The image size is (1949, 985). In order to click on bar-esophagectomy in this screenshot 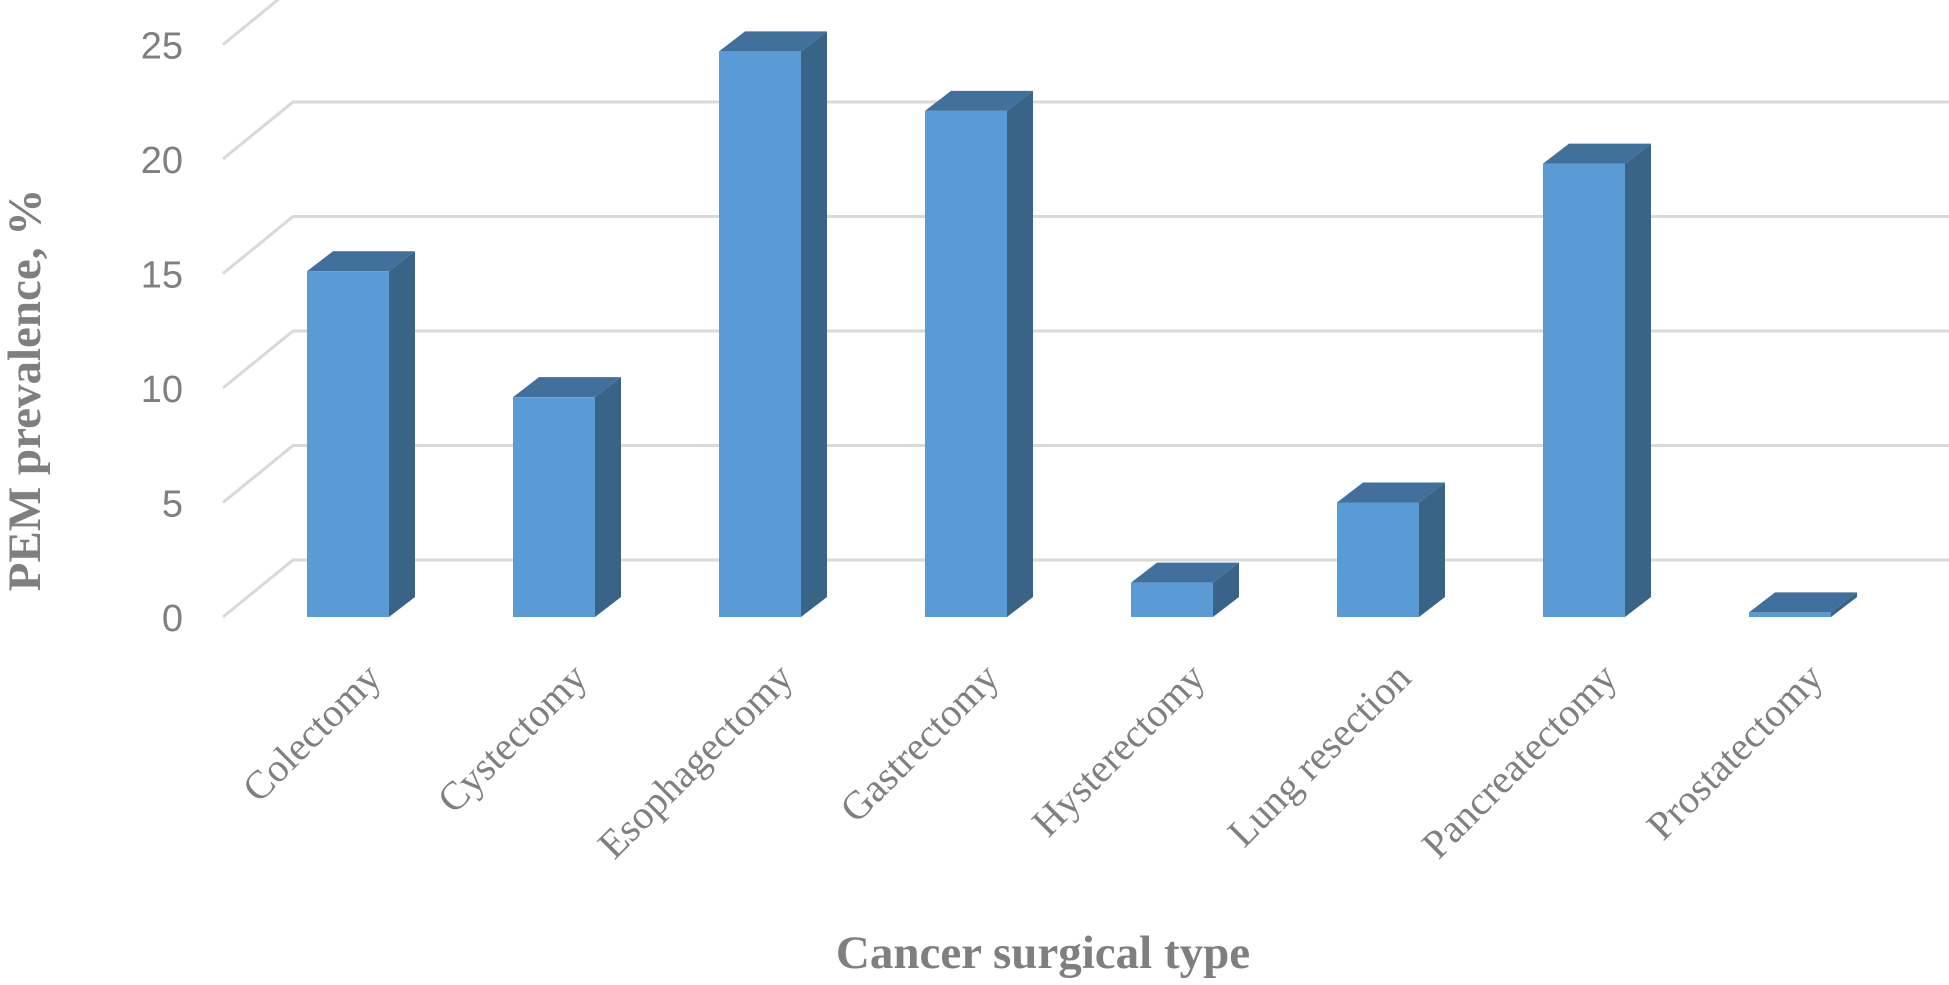, I will do `click(773, 324)`.